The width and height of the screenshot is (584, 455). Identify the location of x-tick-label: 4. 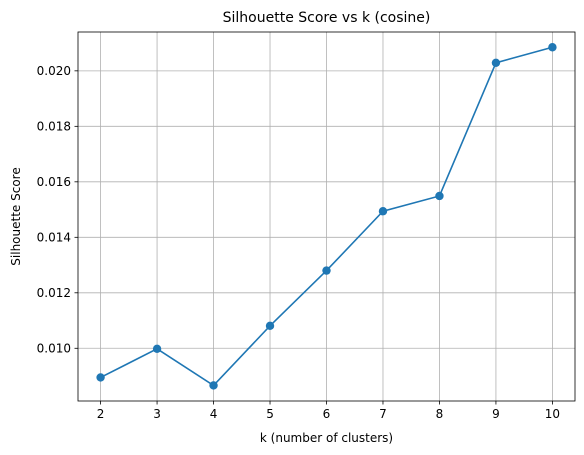
(214, 414).